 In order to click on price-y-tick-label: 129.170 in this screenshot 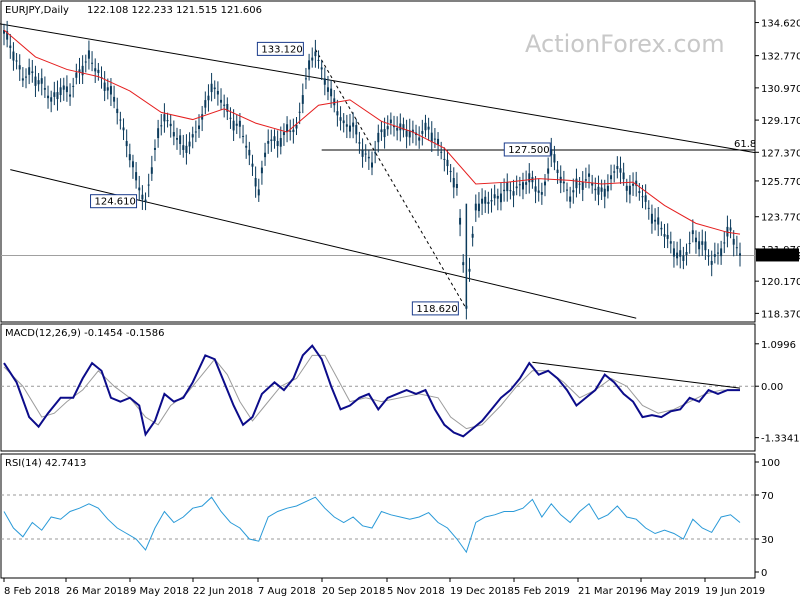, I will do `click(780, 121)`.